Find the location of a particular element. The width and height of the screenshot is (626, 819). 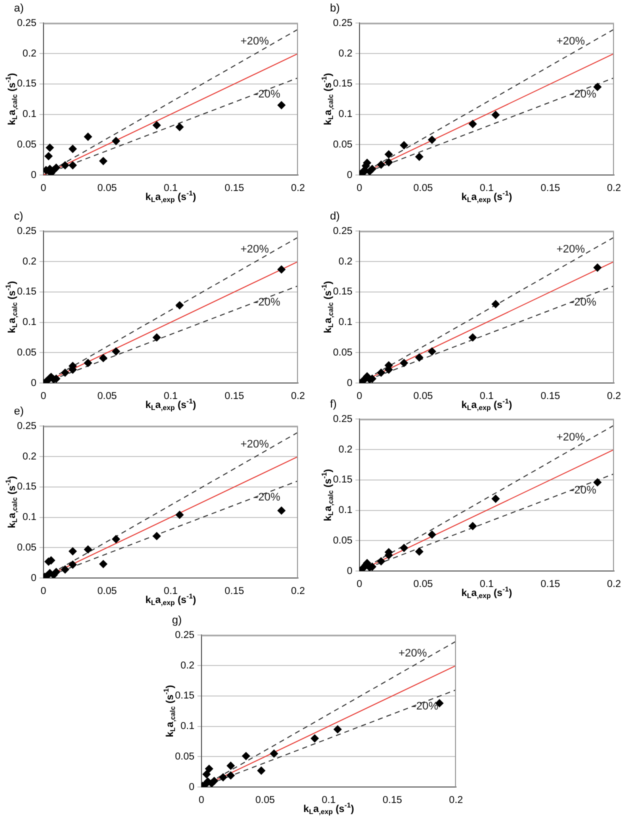

chart-title: g) is located at coordinates (177, 620).